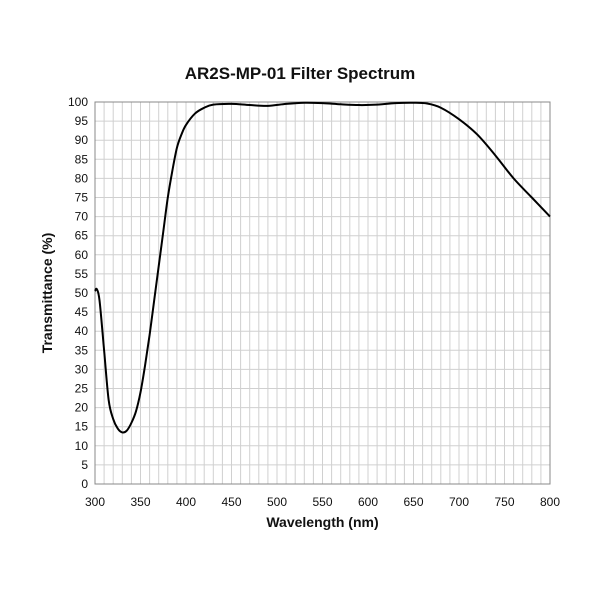 The width and height of the screenshot is (600, 600). What do you see at coordinates (95, 502) in the screenshot?
I see `x-tick-label: 300` at bounding box center [95, 502].